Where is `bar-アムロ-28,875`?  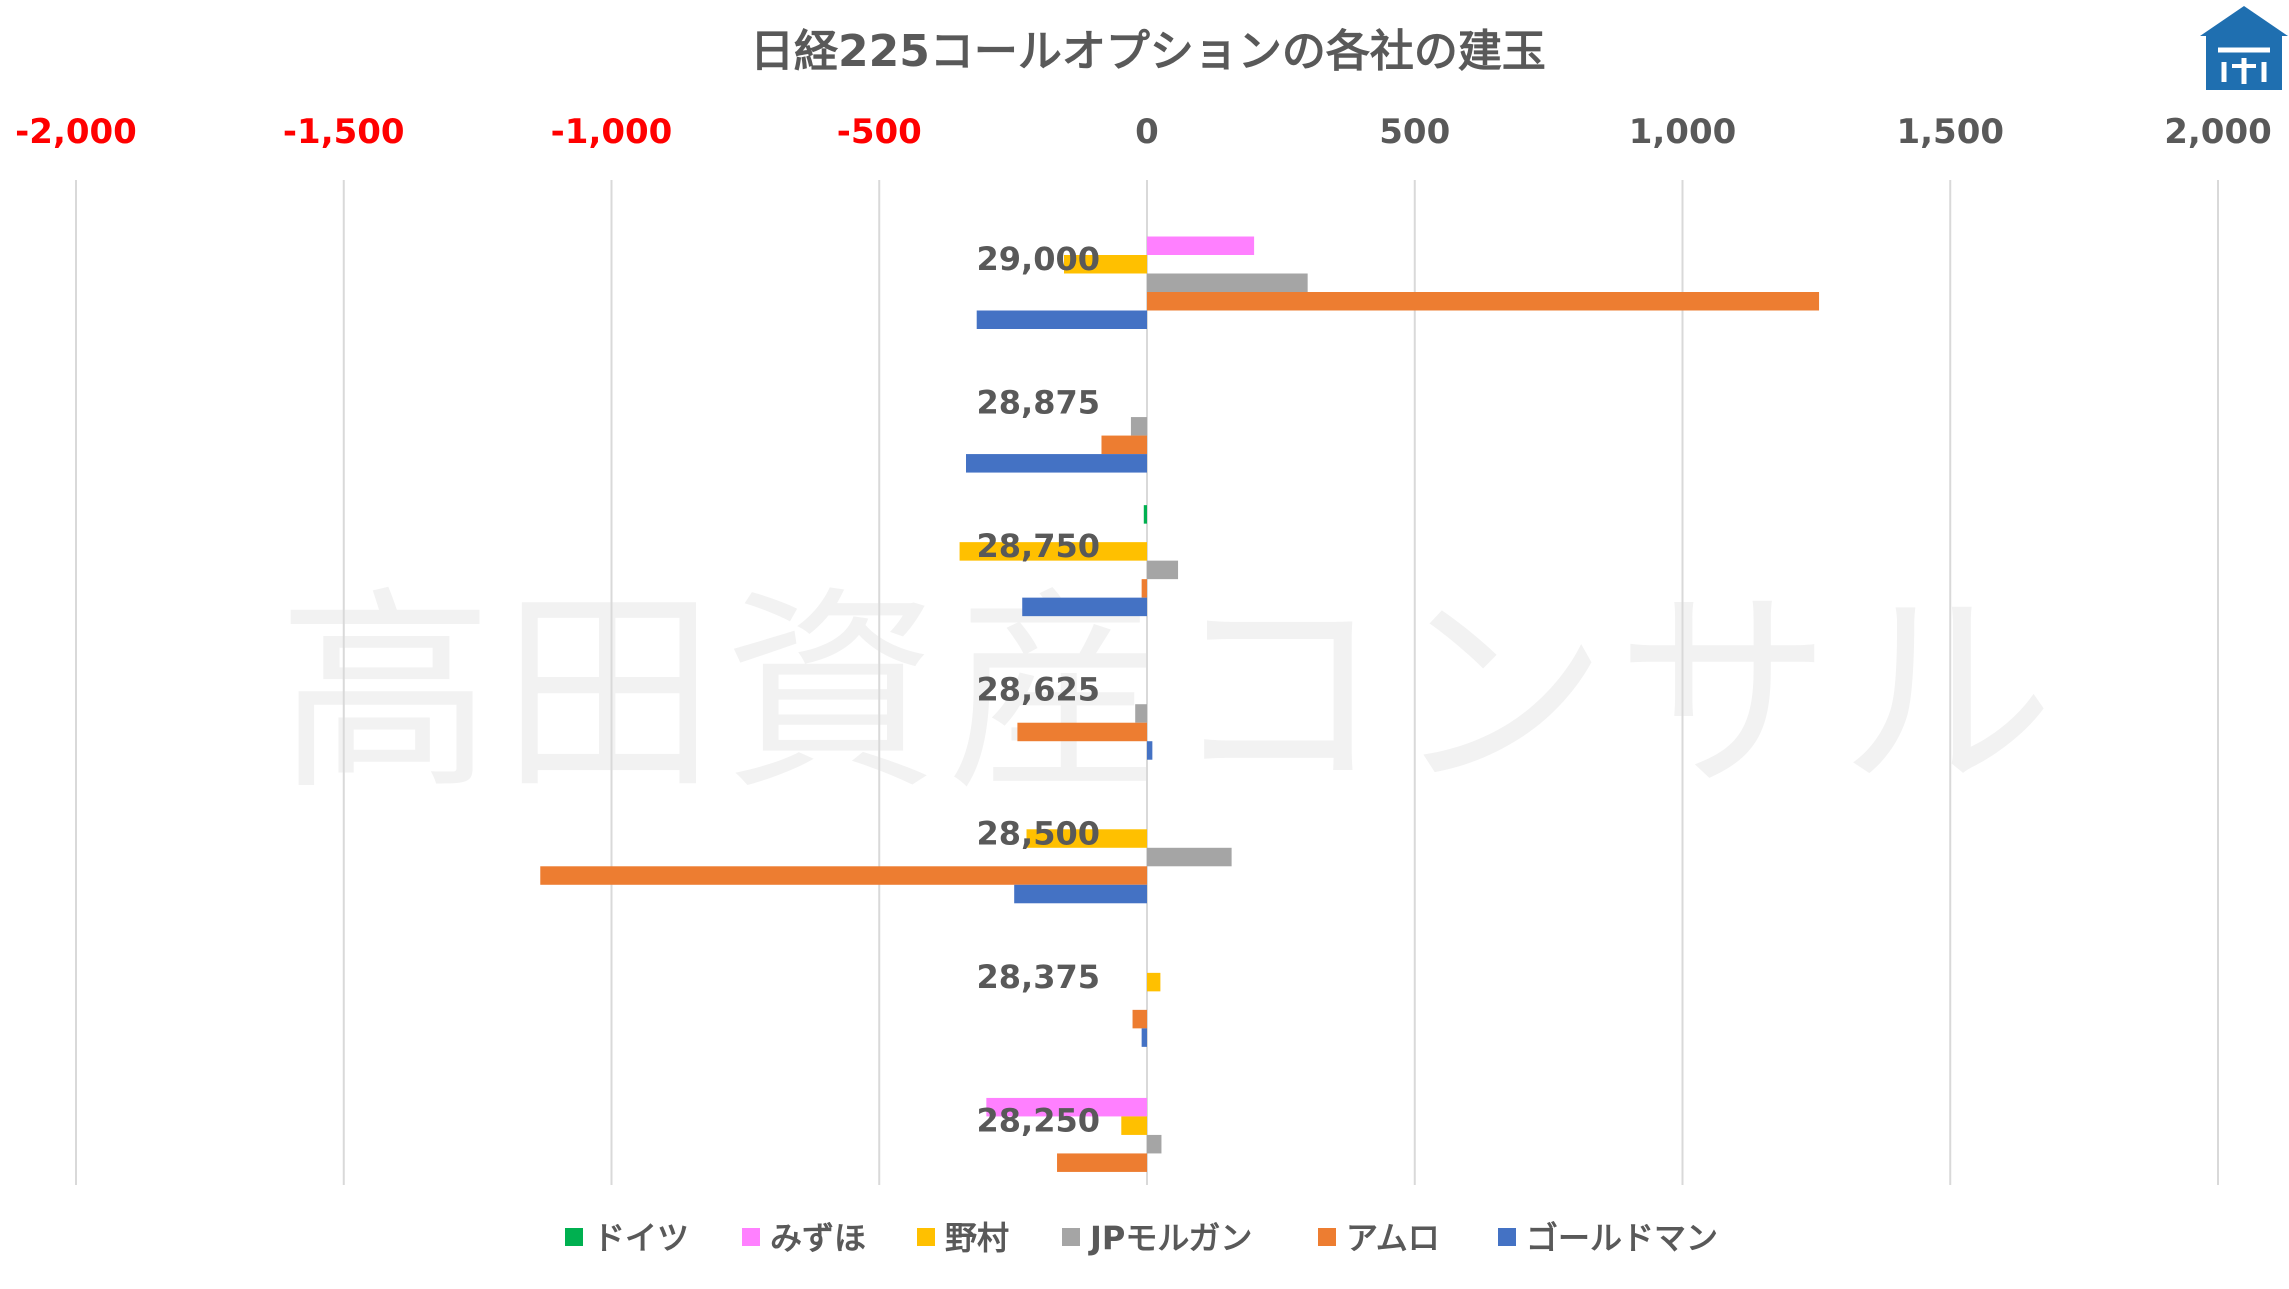 bar-アムロ-28,875 is located at coordinates (1124, 445).